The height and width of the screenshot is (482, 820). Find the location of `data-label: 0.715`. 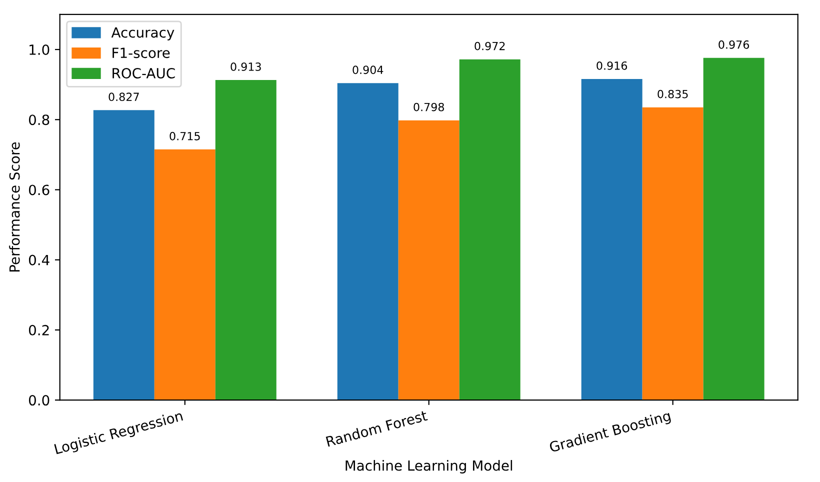

data-label: 0.715 is located at coordinates (185, 136).